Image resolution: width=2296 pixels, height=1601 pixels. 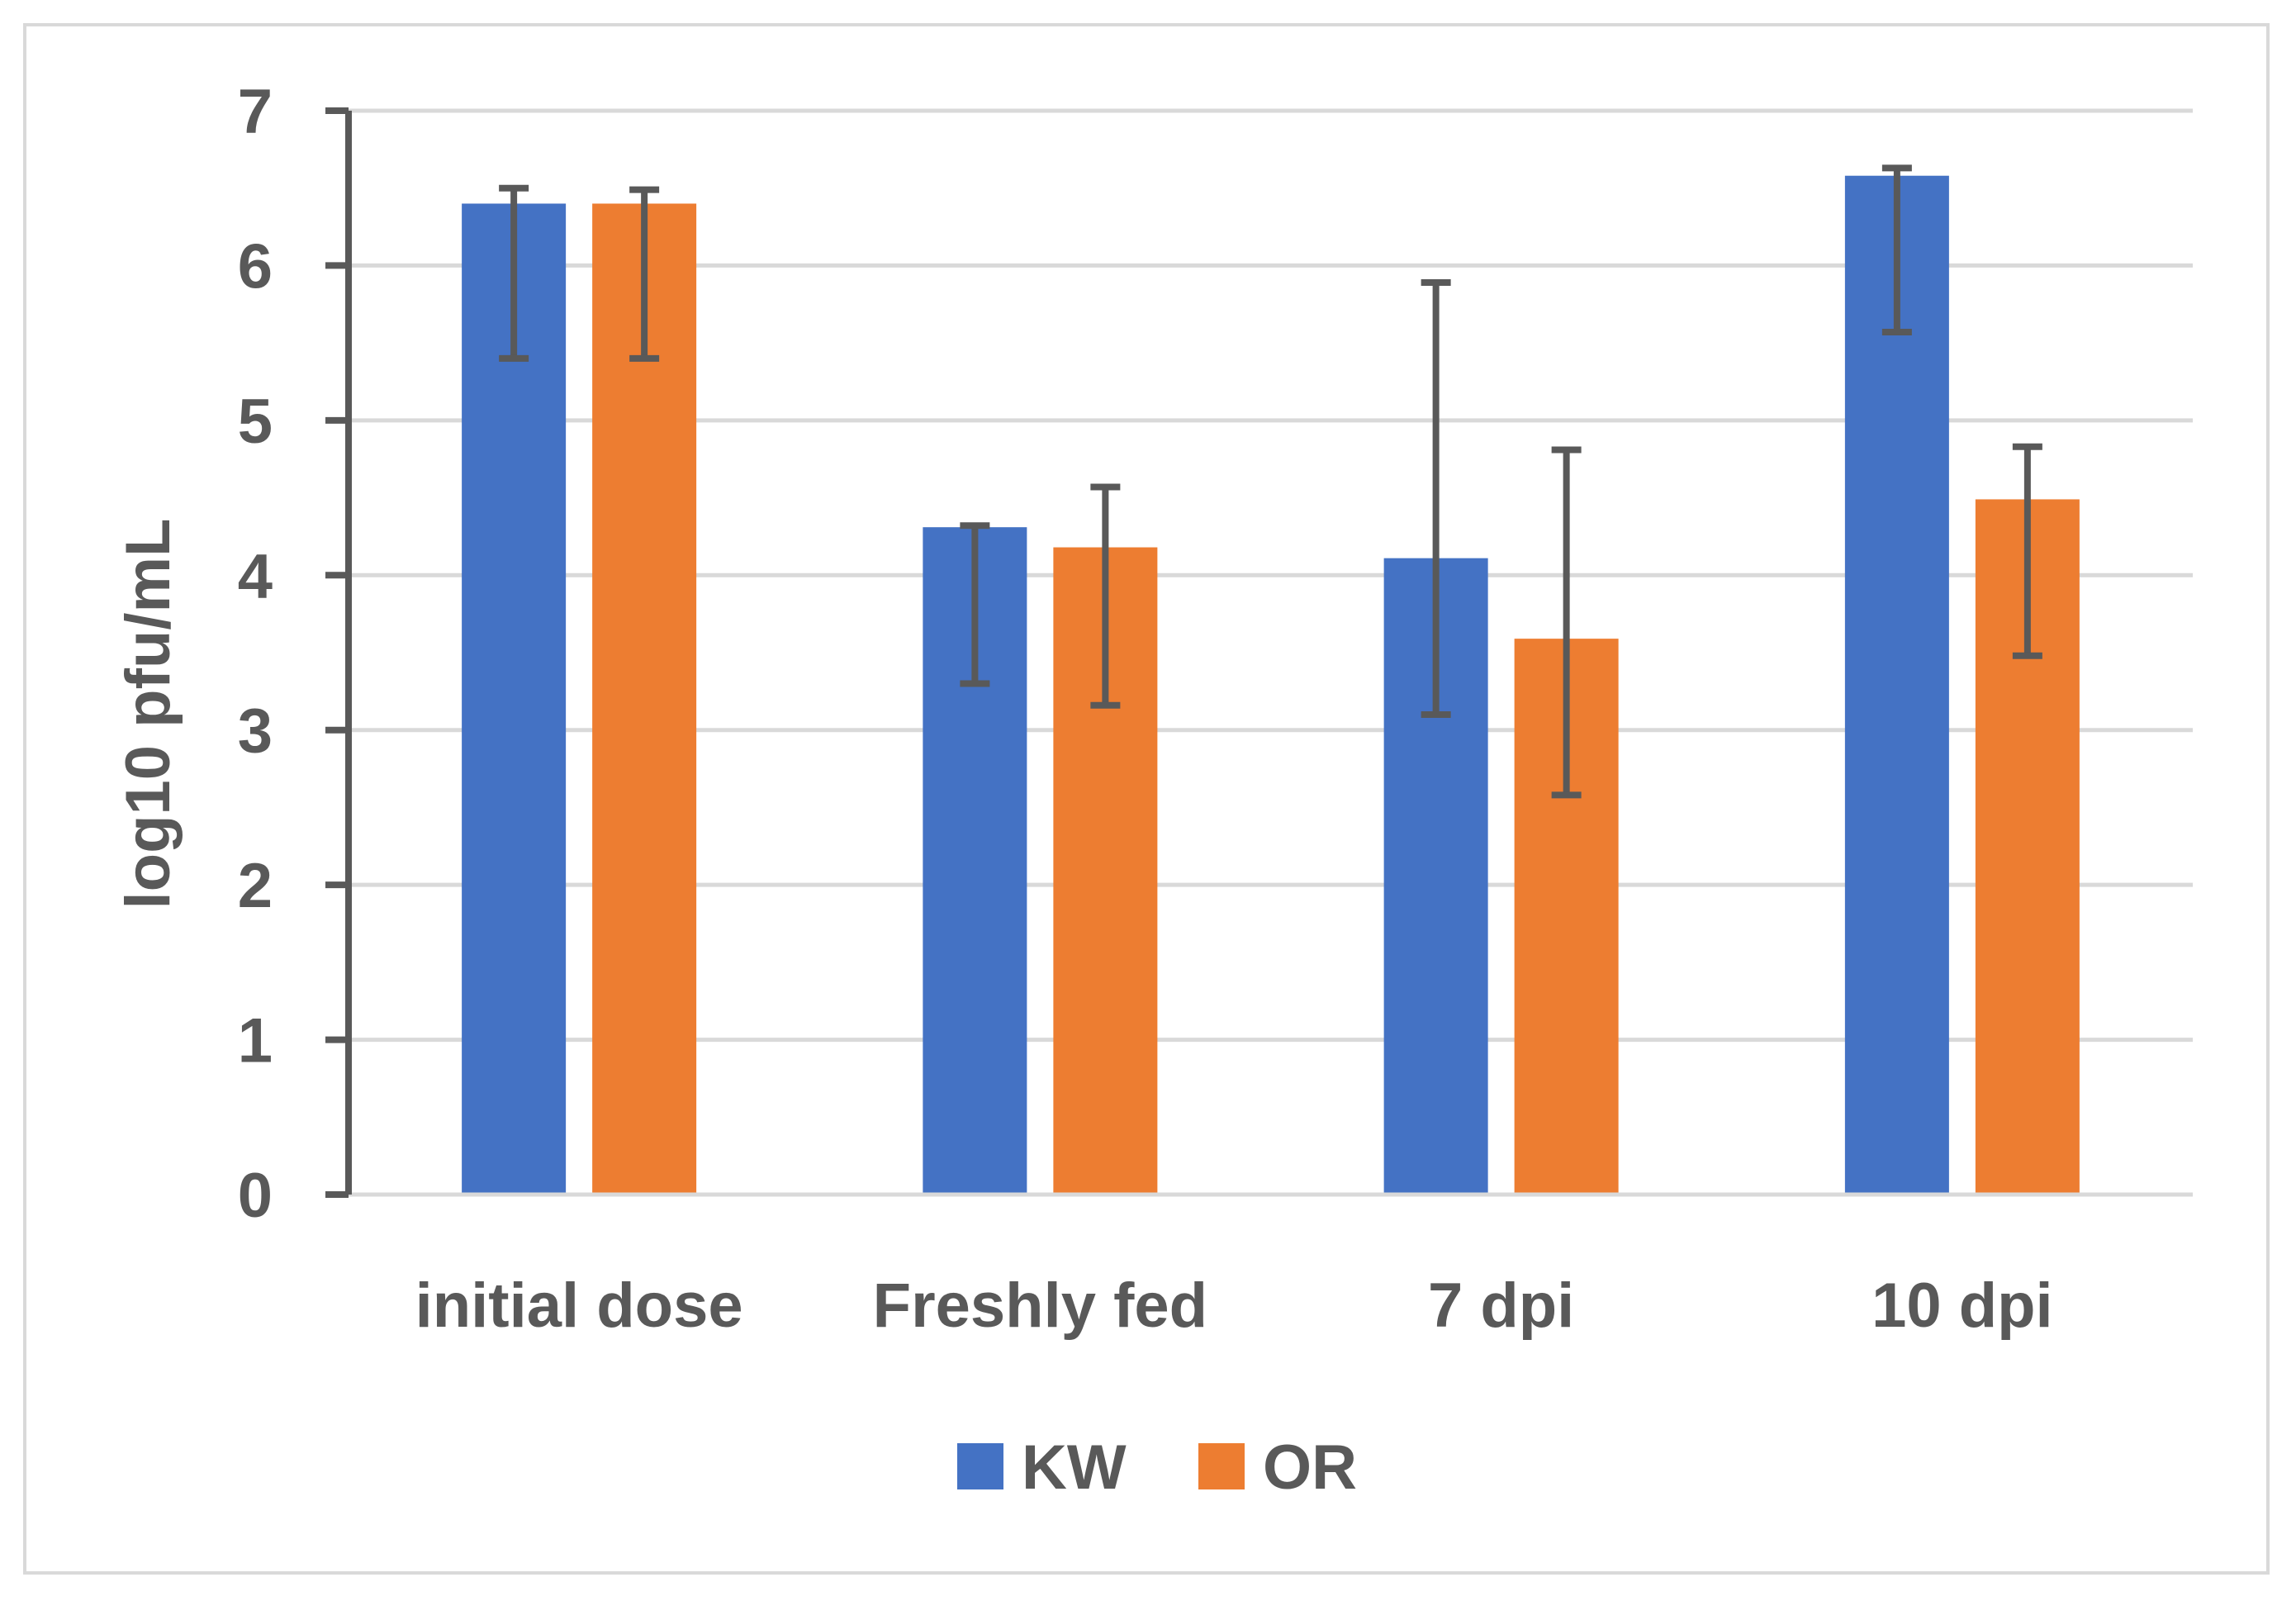 I want to click on y-tick-label: 3, so click(x=255, y=731).